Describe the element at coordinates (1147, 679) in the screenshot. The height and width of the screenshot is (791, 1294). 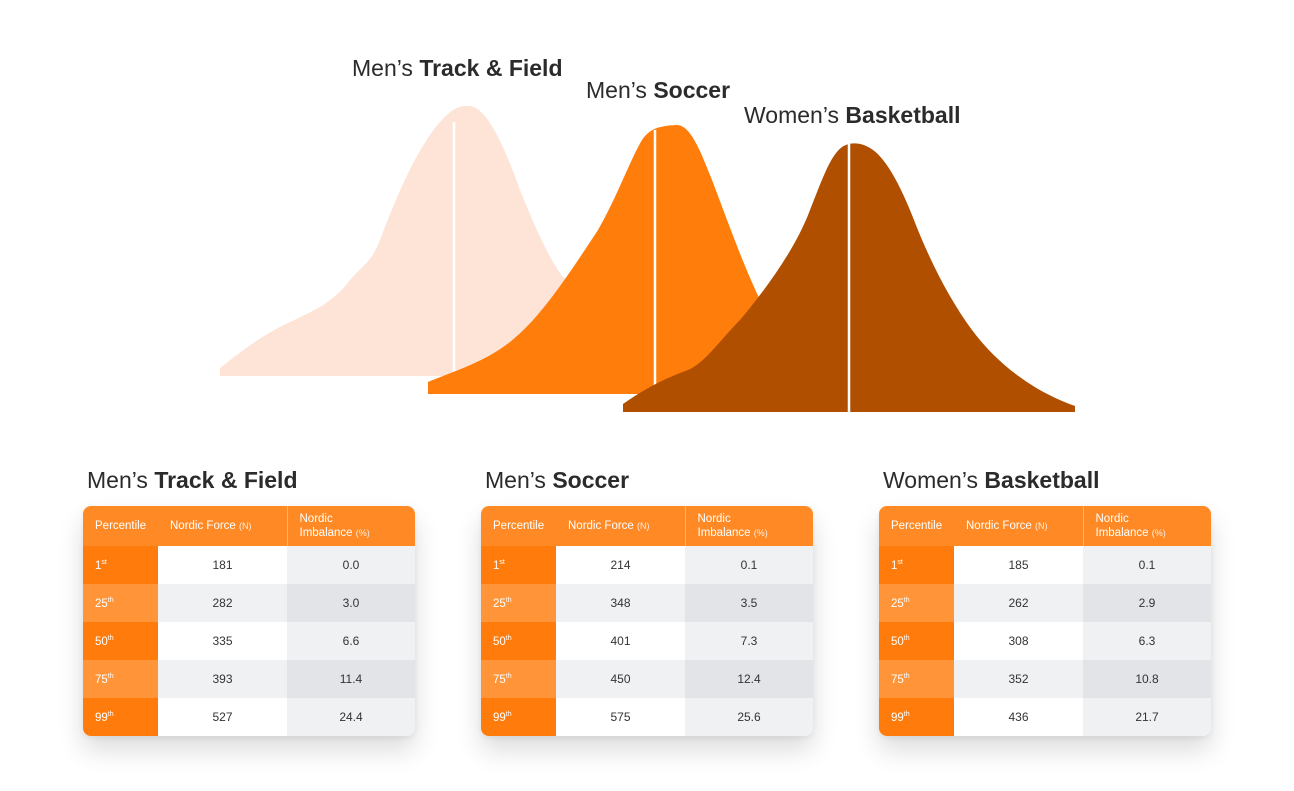
I see `cell-nordic-imbalance: 10.8` at that location.